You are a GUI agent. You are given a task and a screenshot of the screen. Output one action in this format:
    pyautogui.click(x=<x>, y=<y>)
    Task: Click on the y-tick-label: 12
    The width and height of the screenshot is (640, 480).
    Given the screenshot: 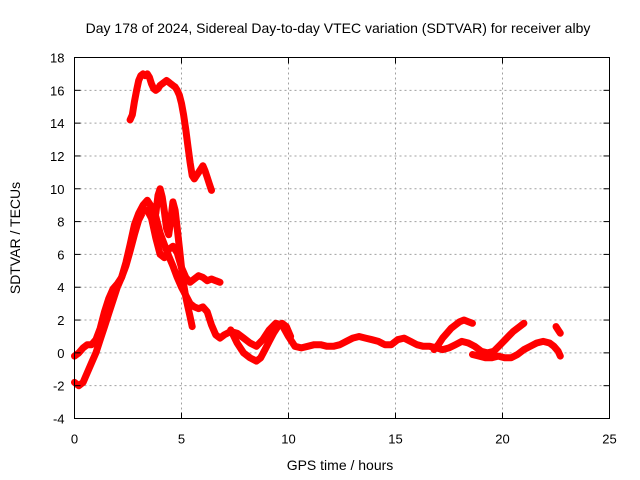 What is the action you would take?
    pyautogui.click(x=57, y=156)
    